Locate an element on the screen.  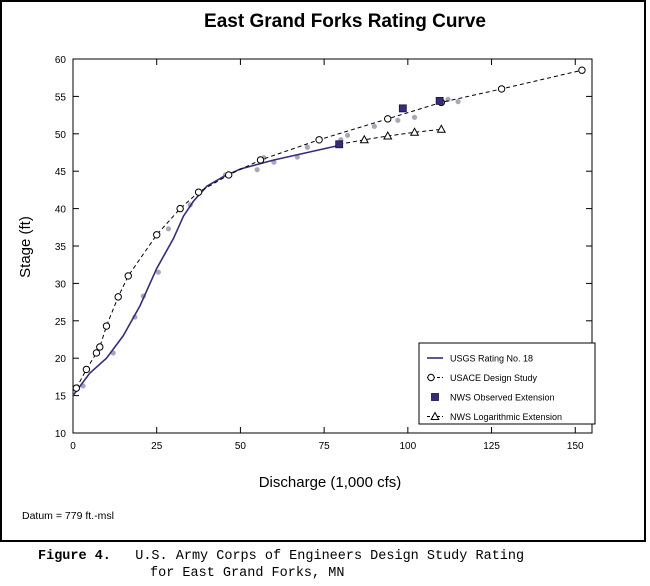
caption-label: Figure 4. is located at coordinates (74, 556).